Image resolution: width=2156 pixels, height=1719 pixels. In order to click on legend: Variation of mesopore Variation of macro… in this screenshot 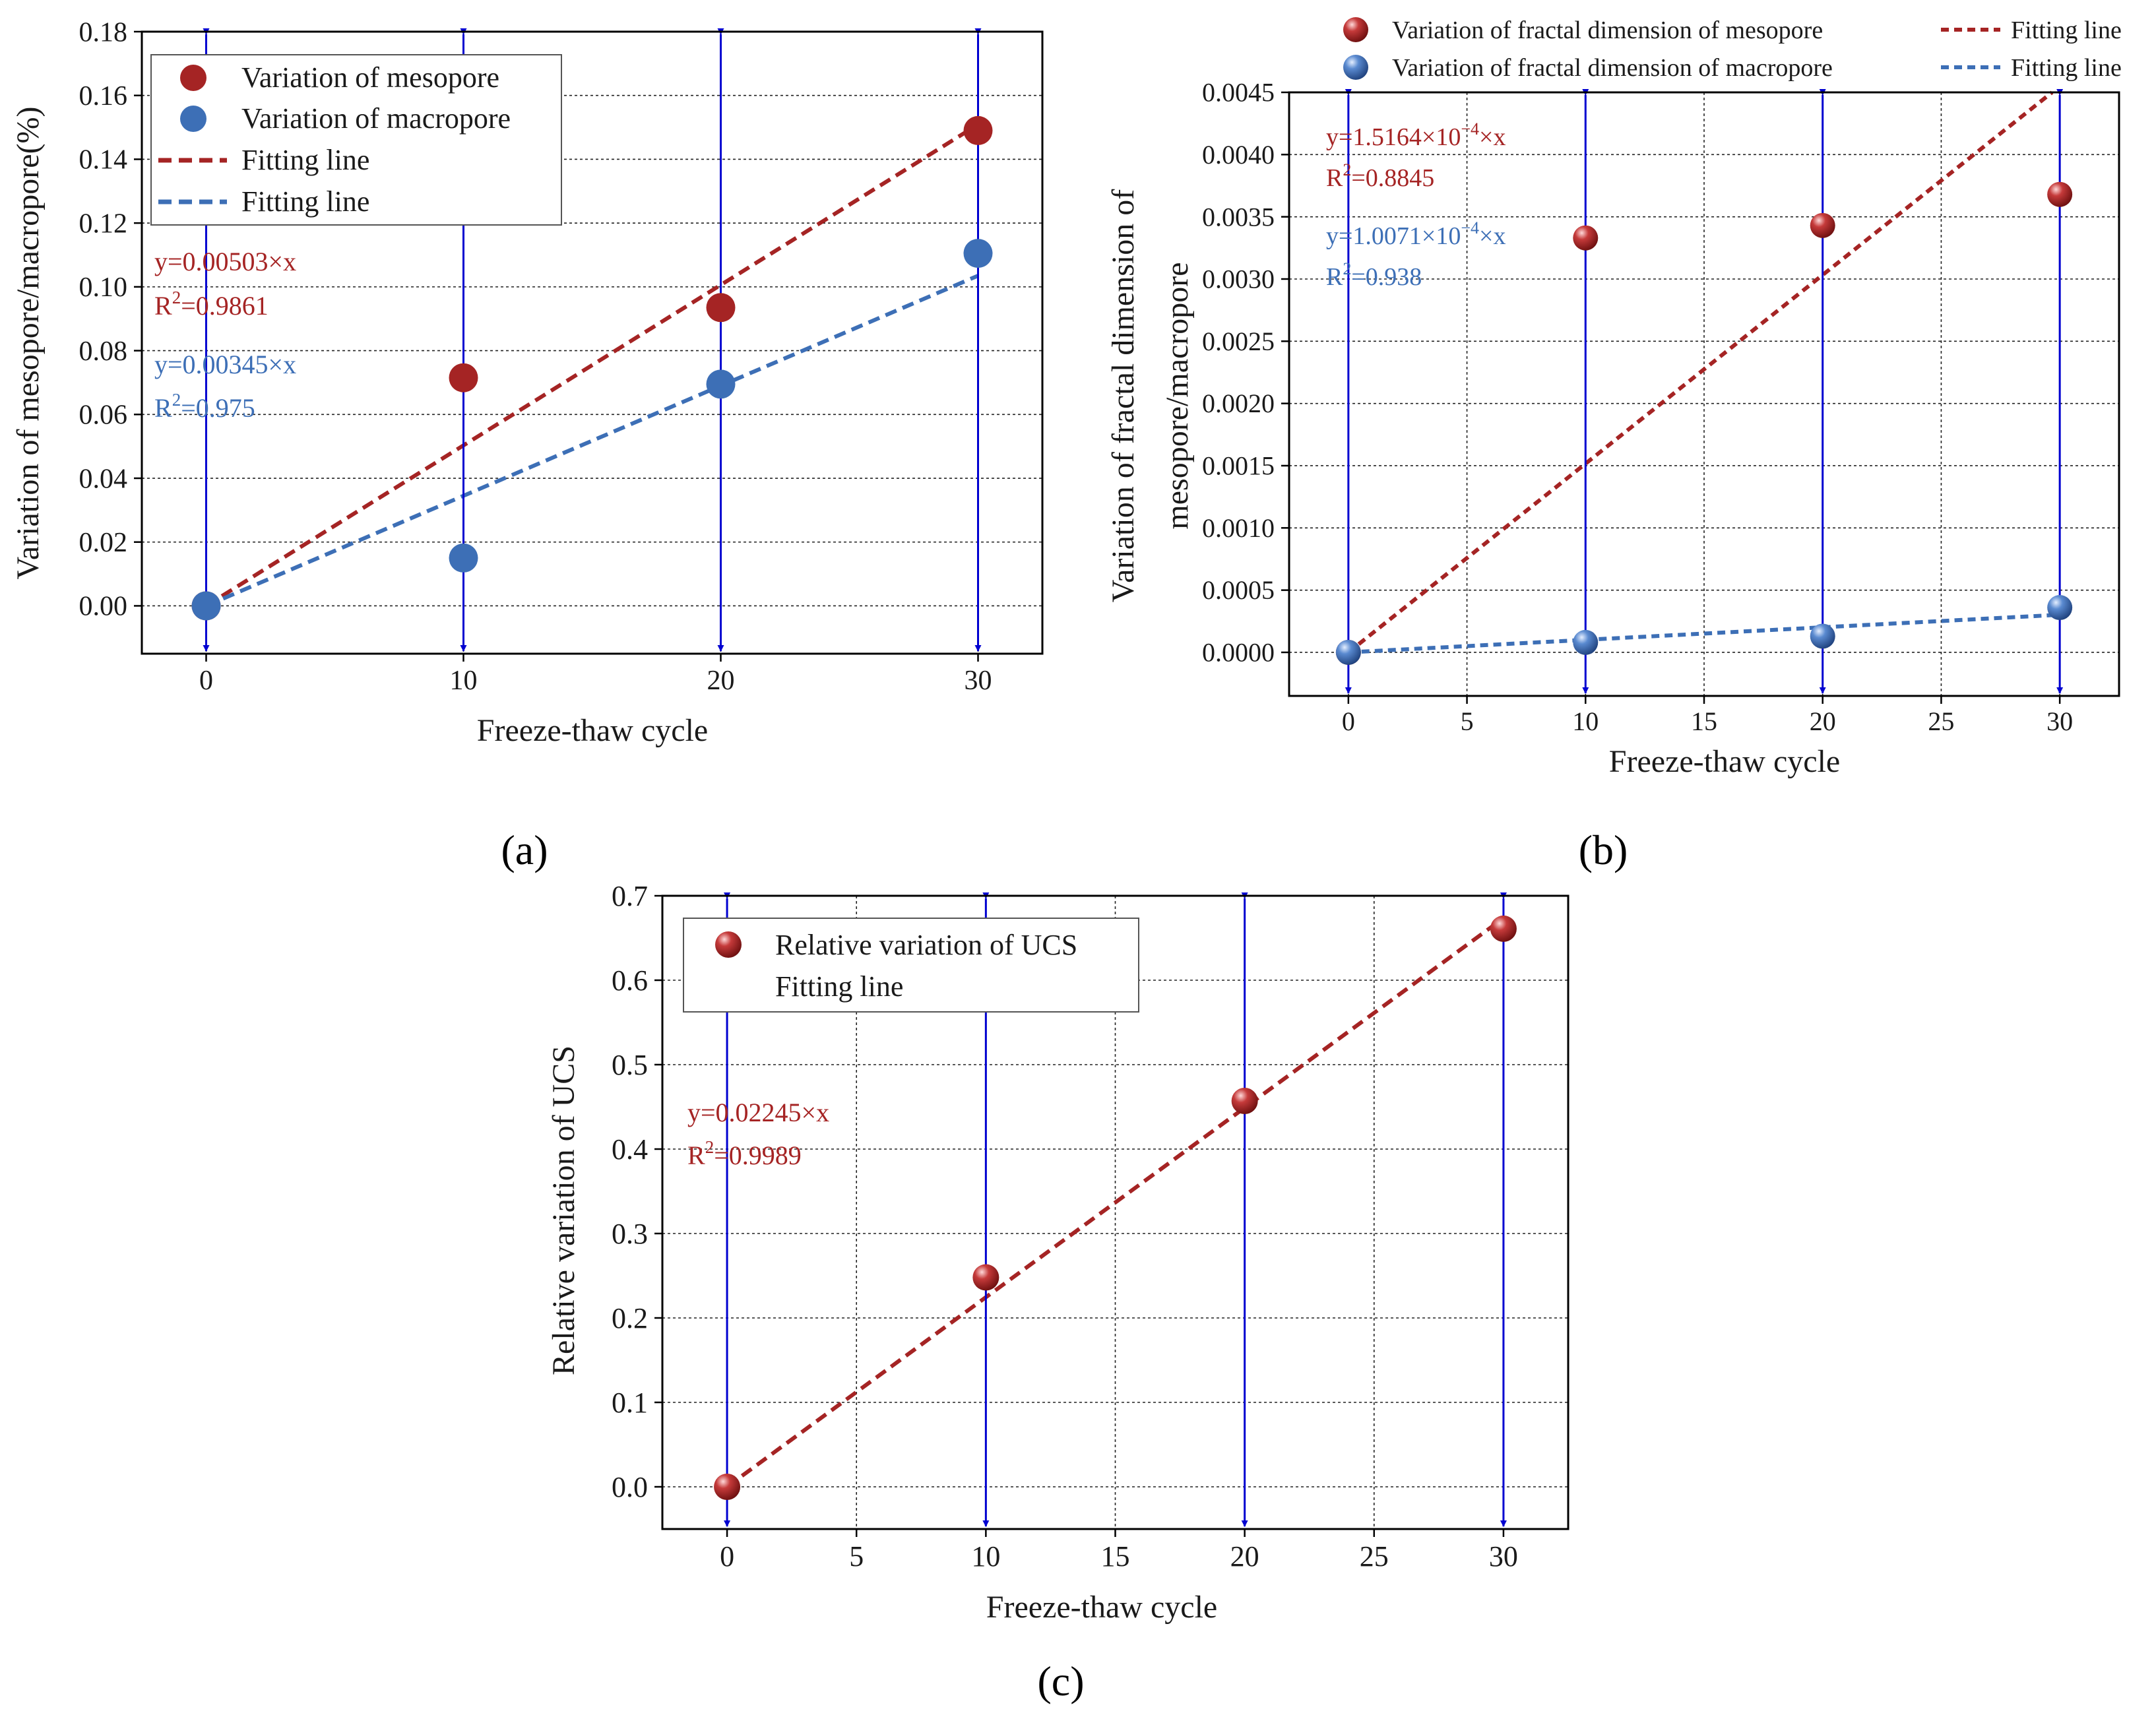, I will do `click(356, 140)`.